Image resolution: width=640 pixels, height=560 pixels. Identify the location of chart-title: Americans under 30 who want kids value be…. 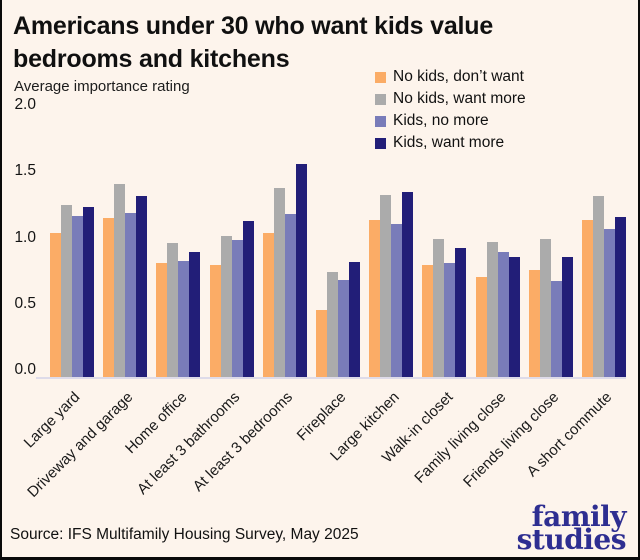
(253, 43).